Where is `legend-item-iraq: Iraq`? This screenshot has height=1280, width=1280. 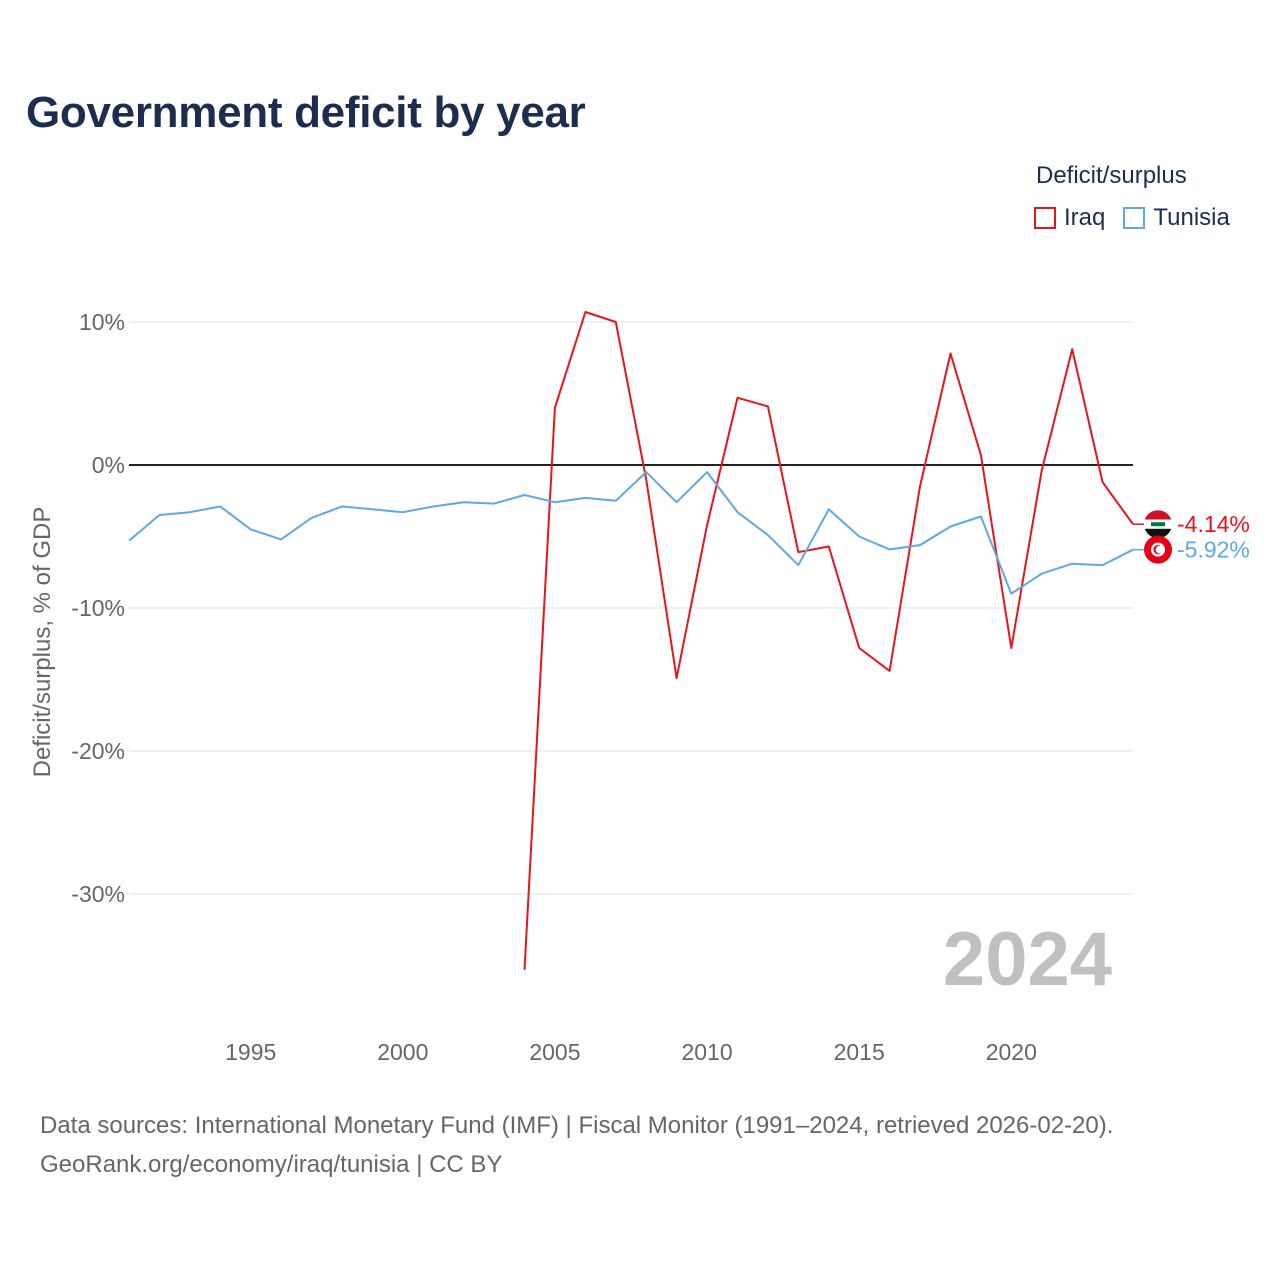
legend-item-iraq: Iraq is located at coordinates (1069, 218).